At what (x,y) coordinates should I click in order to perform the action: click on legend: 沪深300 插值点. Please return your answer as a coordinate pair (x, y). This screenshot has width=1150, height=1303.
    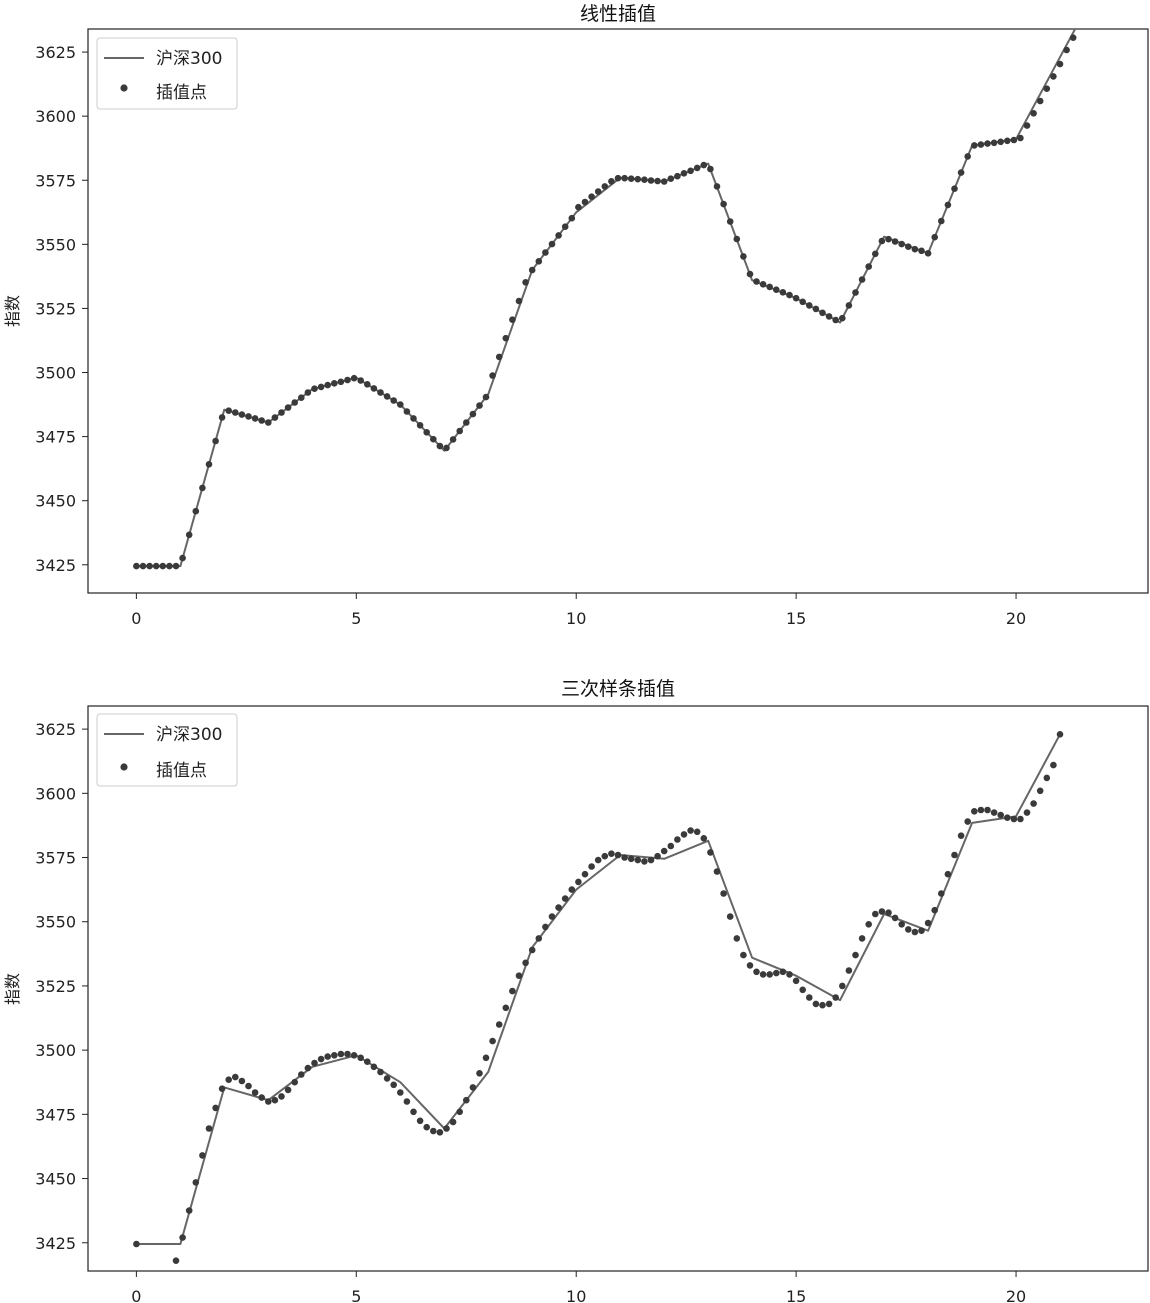
    Looking at the image, I should click on (167, 750).